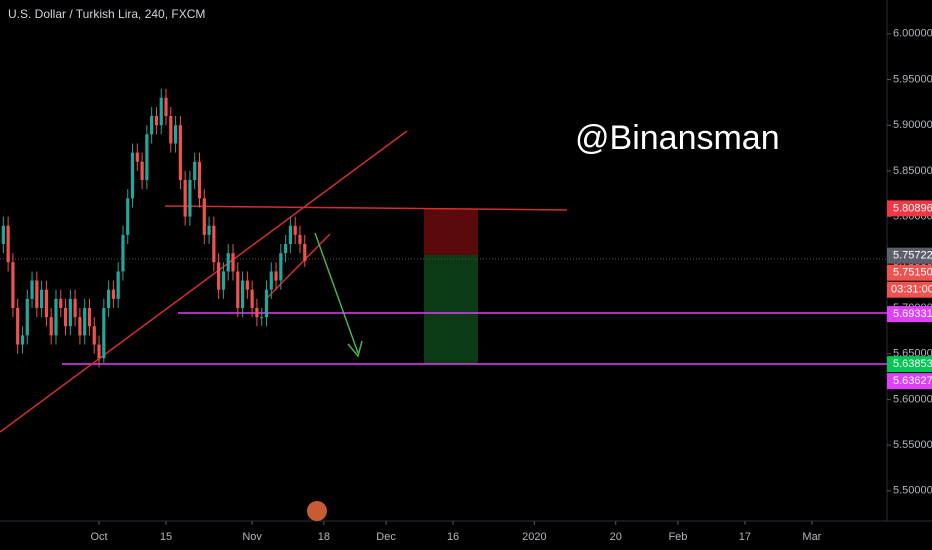 Image resolution: width=932 pixels, height=550 pixels. I want to click on stop-zone, so click(451, 232).